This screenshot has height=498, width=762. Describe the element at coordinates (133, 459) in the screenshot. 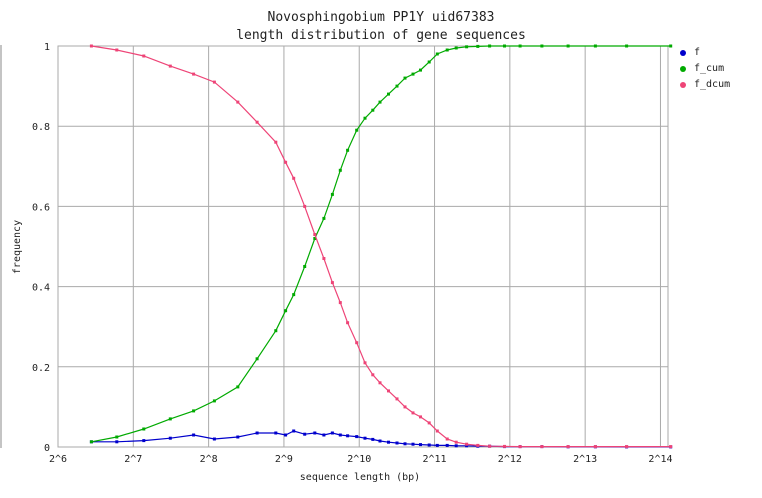

I see `x-tick-label: 2^7` at that location.